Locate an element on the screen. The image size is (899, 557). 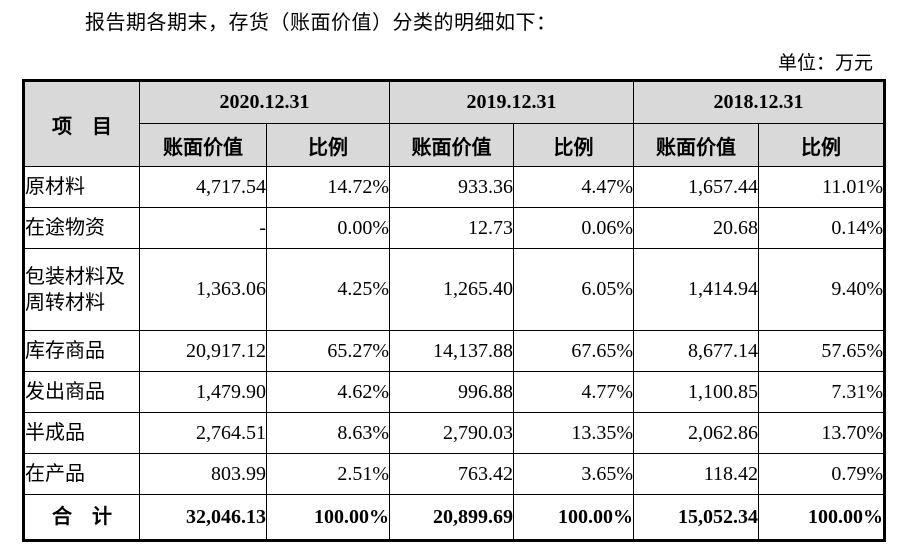
cell-ratio: 9.40% is located at coordinates (821, 289).